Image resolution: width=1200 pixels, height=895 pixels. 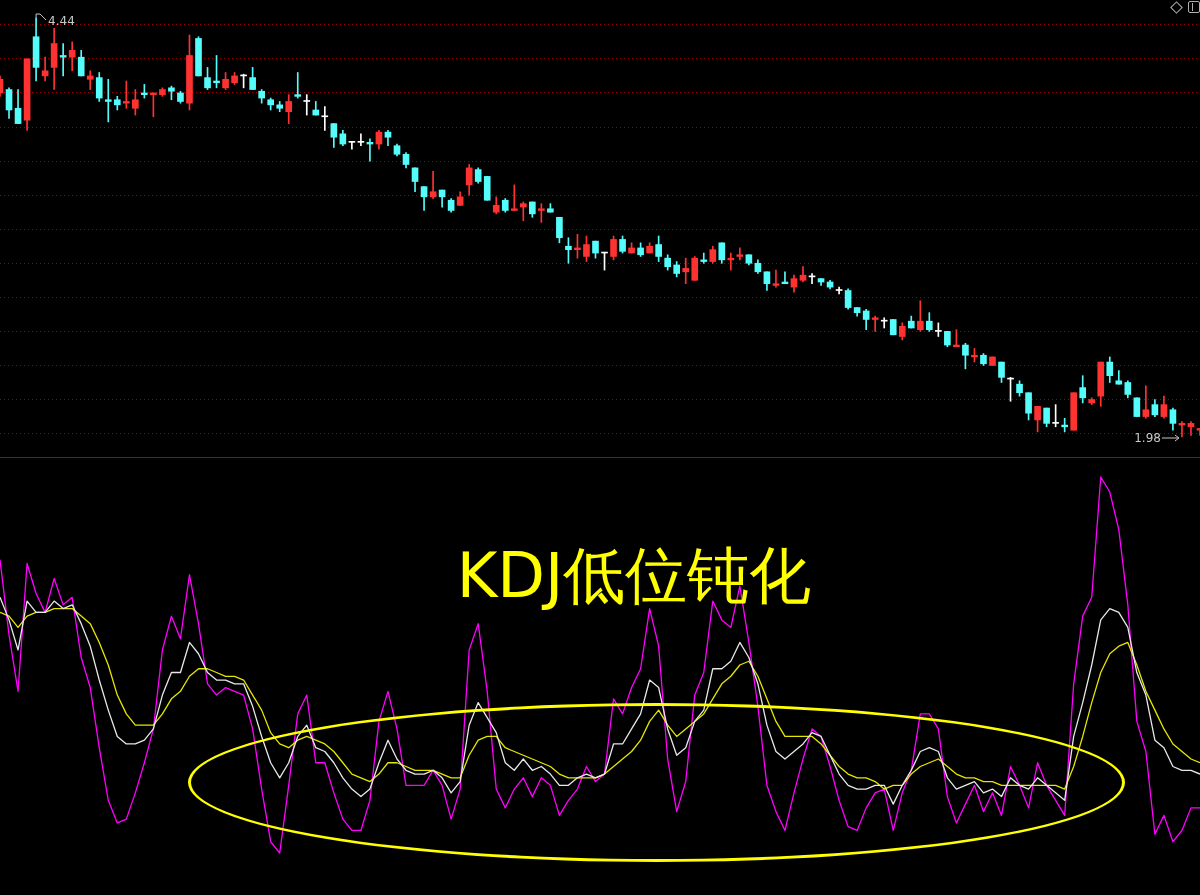 What do you see at coordinates (634, 576) in the screenshot?
I see `annotation: KDJ低位钝化` at bounding box center [634, 576].